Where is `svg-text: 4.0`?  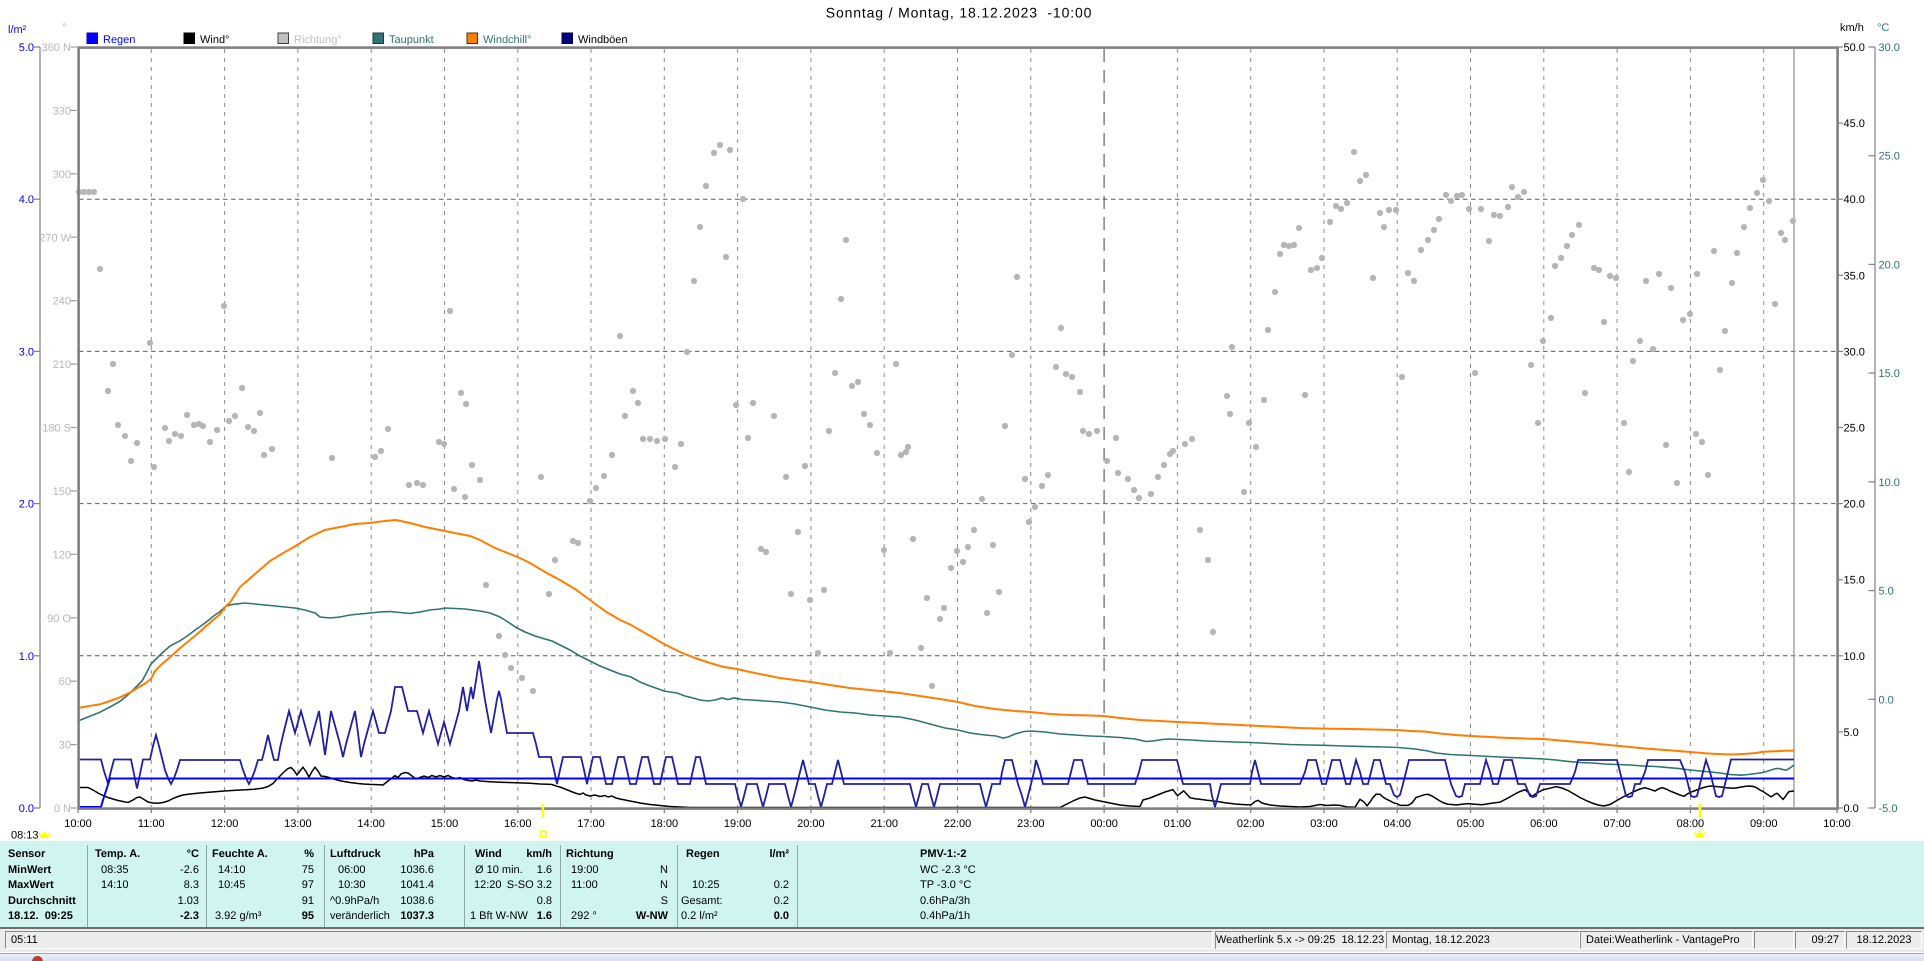
svg-text: 4.0 is located at coordinates (26, 200).